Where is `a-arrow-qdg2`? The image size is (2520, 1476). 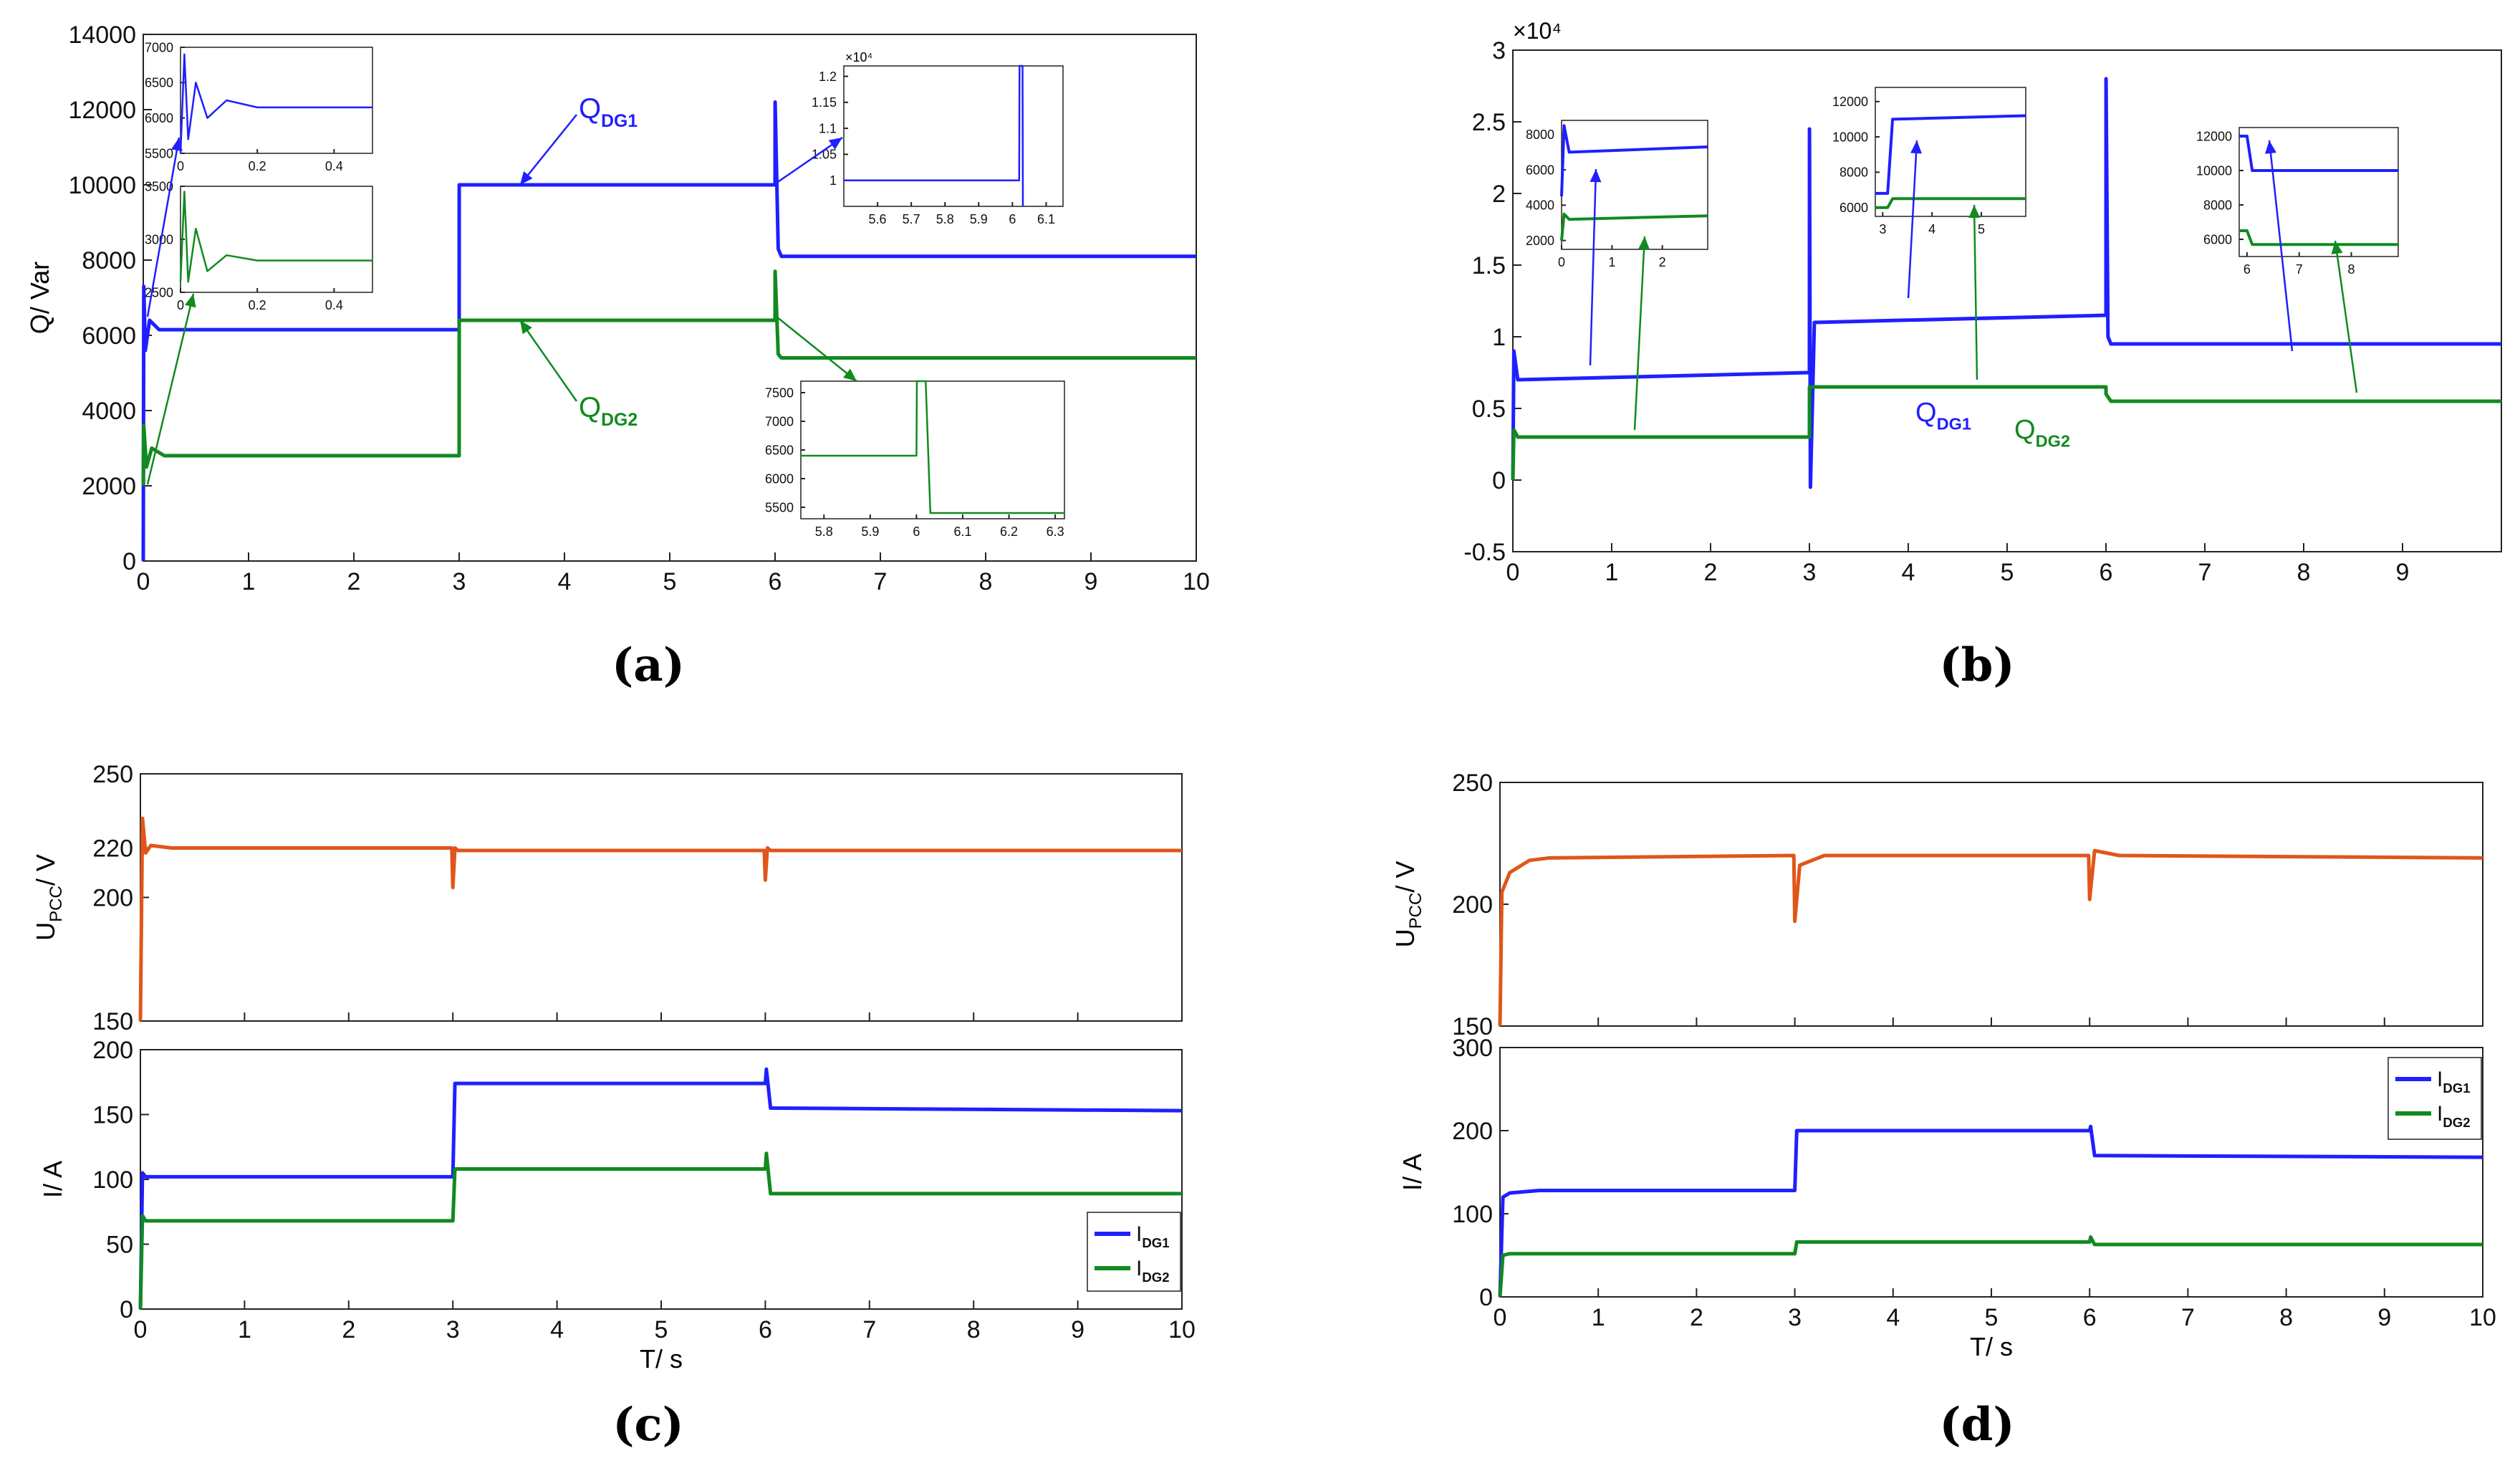
a-arrow-qdg2 is located at coordinates (548, 361).